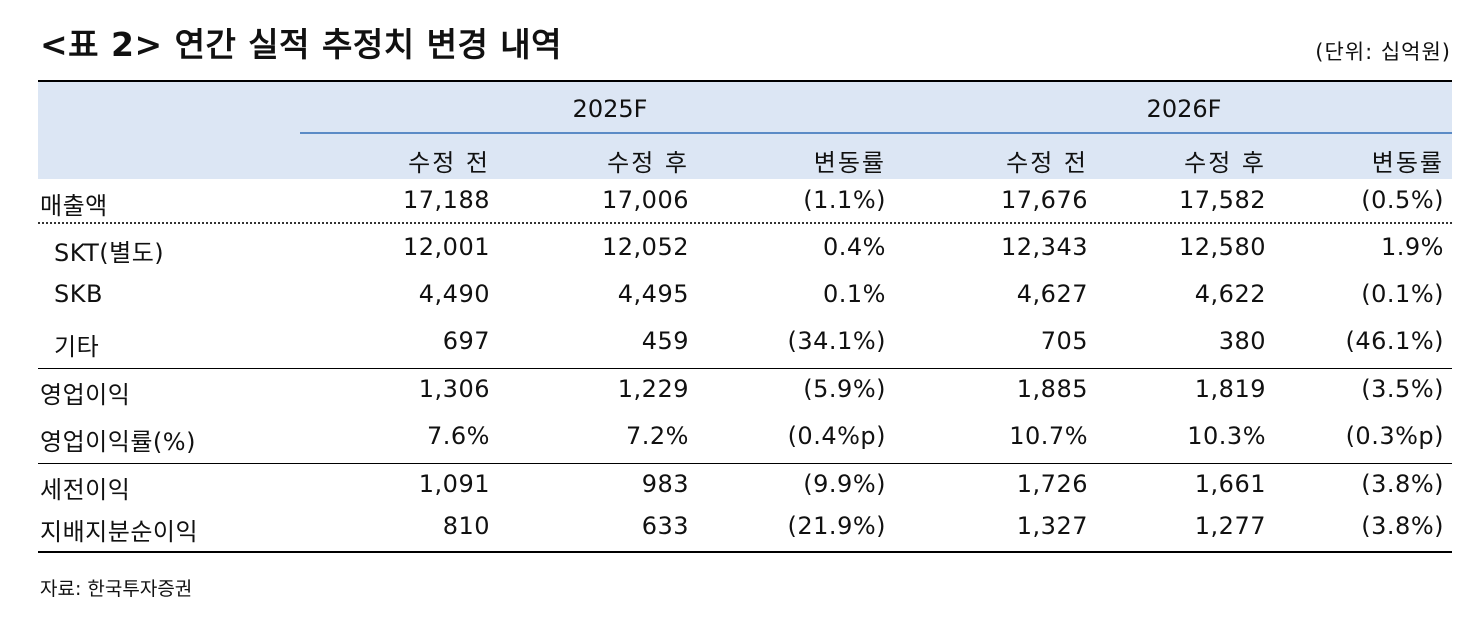  Describe the element at coordinates (1184, 133) in the screenshot. I see `group-rule-2026f` at that location.